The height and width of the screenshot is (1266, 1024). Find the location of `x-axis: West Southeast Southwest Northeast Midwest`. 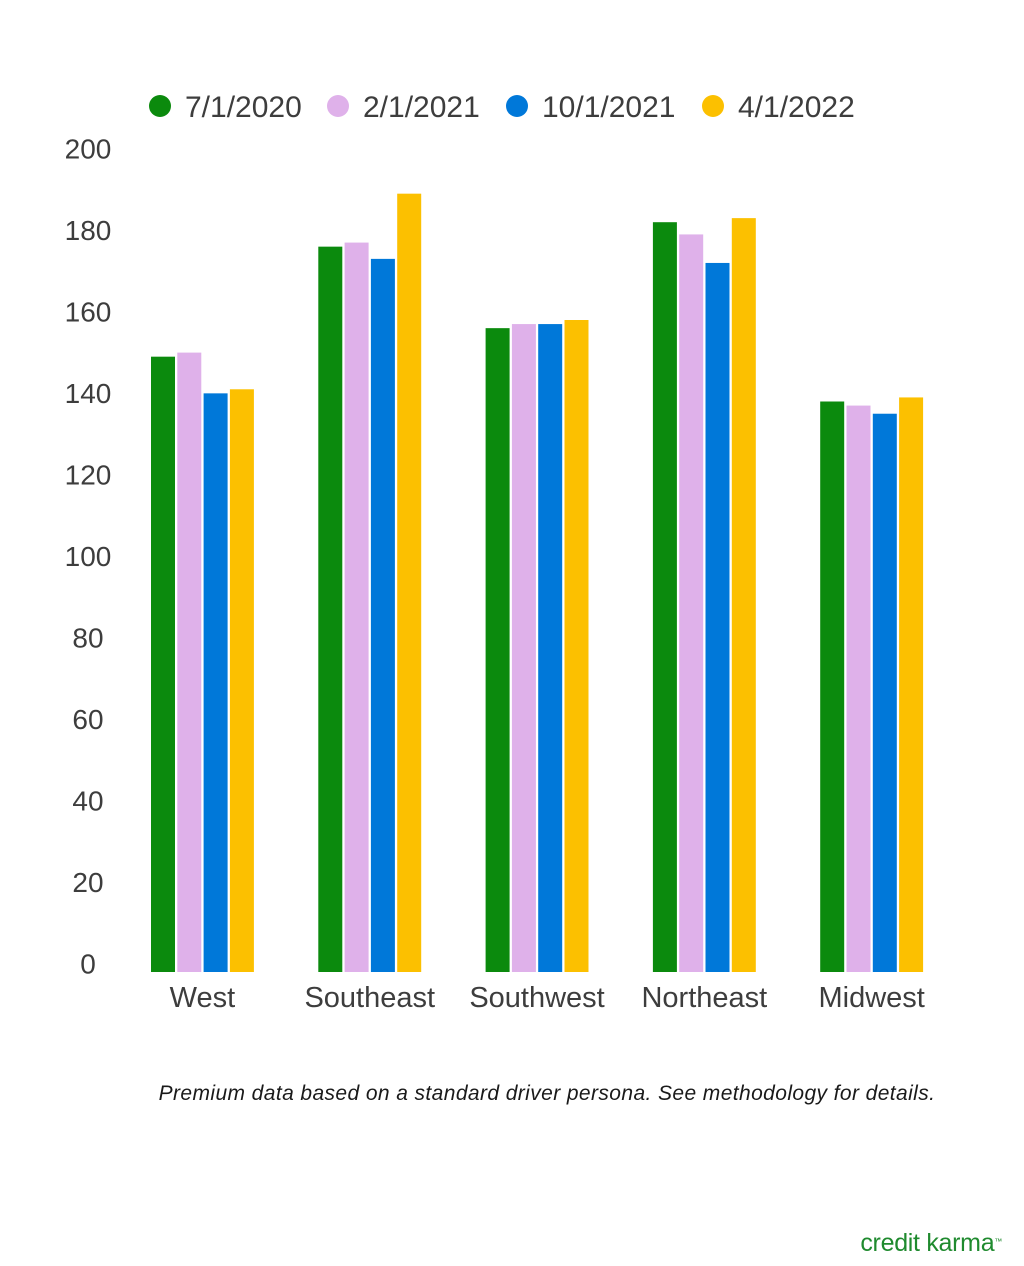

x-axis: West Southeast Southwest Northeast Midwest is located at coordinates (547, 998).